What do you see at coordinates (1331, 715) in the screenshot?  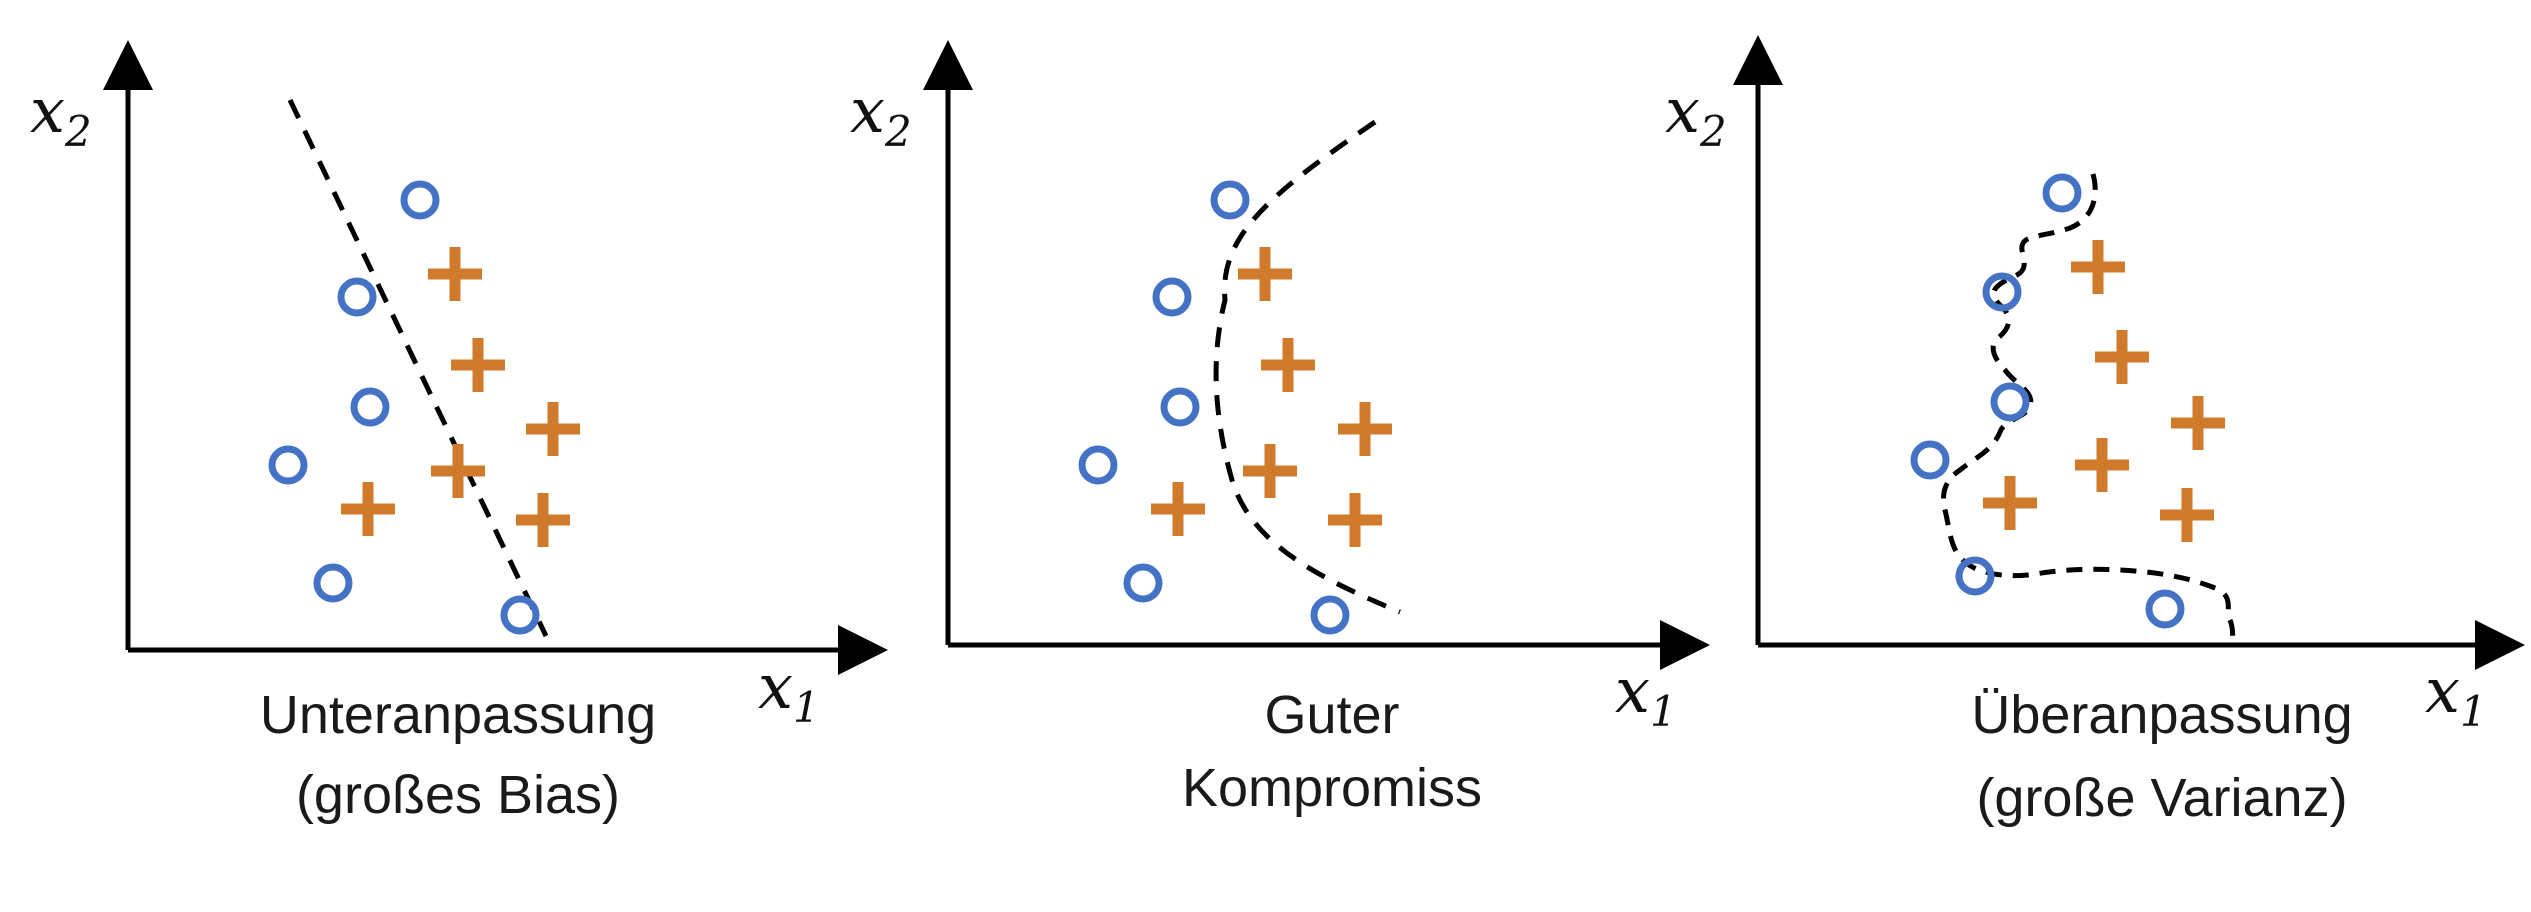 I see `caption-line1: Guter` at bounding box center [1331, 715].